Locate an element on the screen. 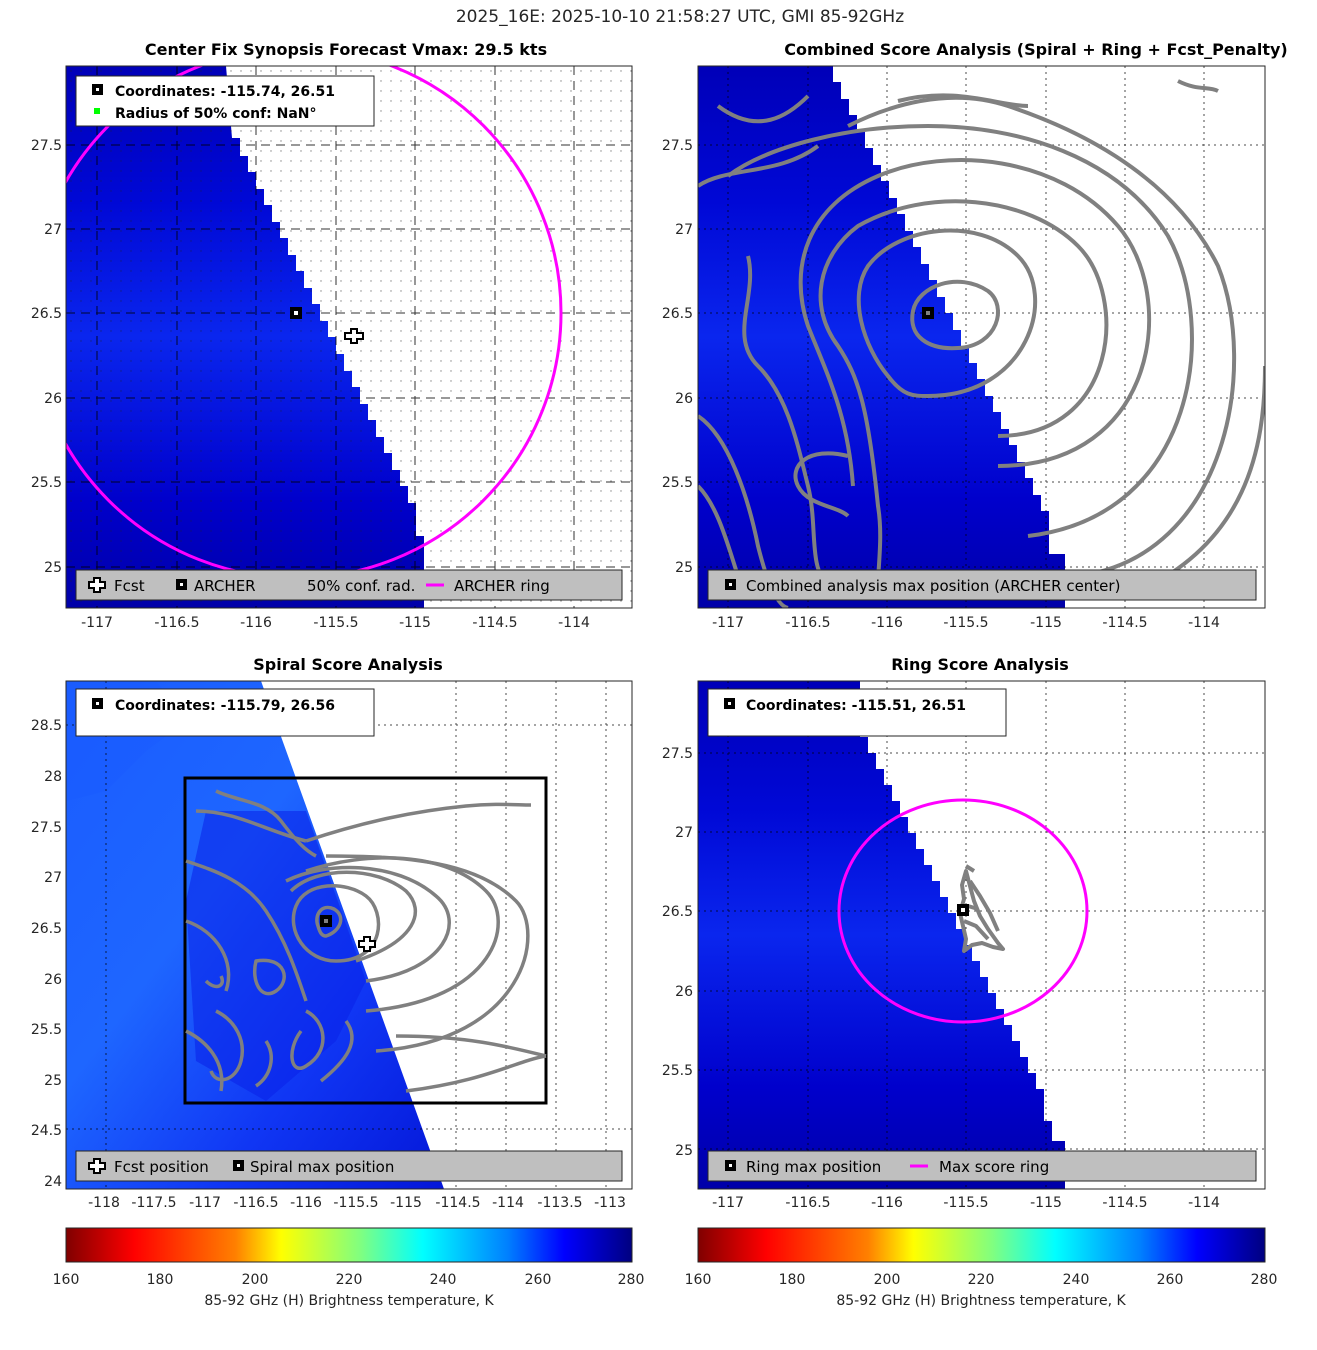  ring-x-ticks: -117 -116.5 -116 -115.5 -115 -114.5 -114 is located at coordinates (966, 1203).